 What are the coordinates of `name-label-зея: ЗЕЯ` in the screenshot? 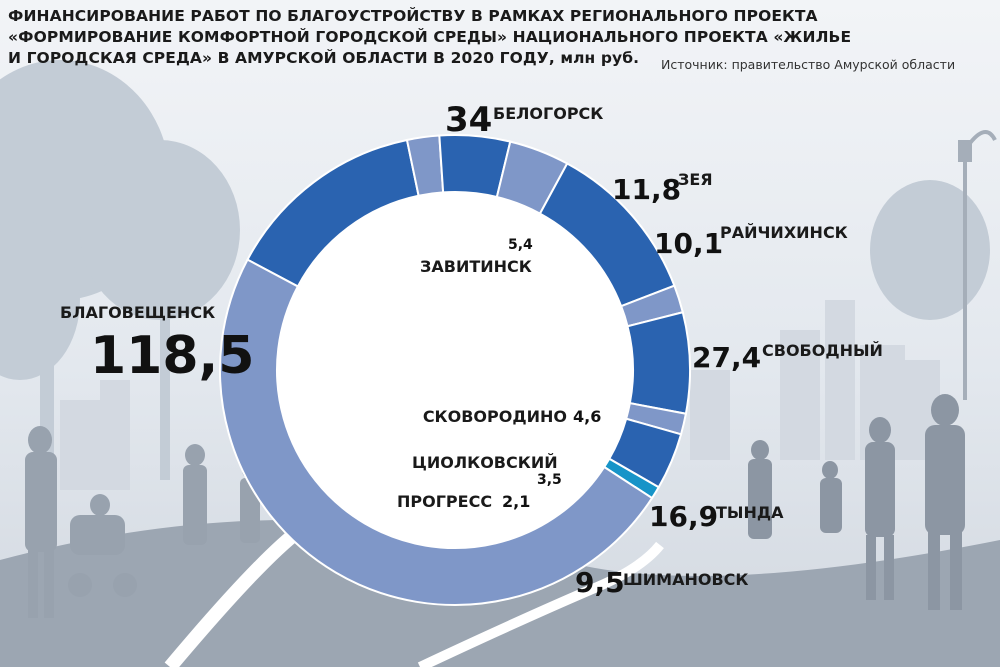 It's located at (695, 179).